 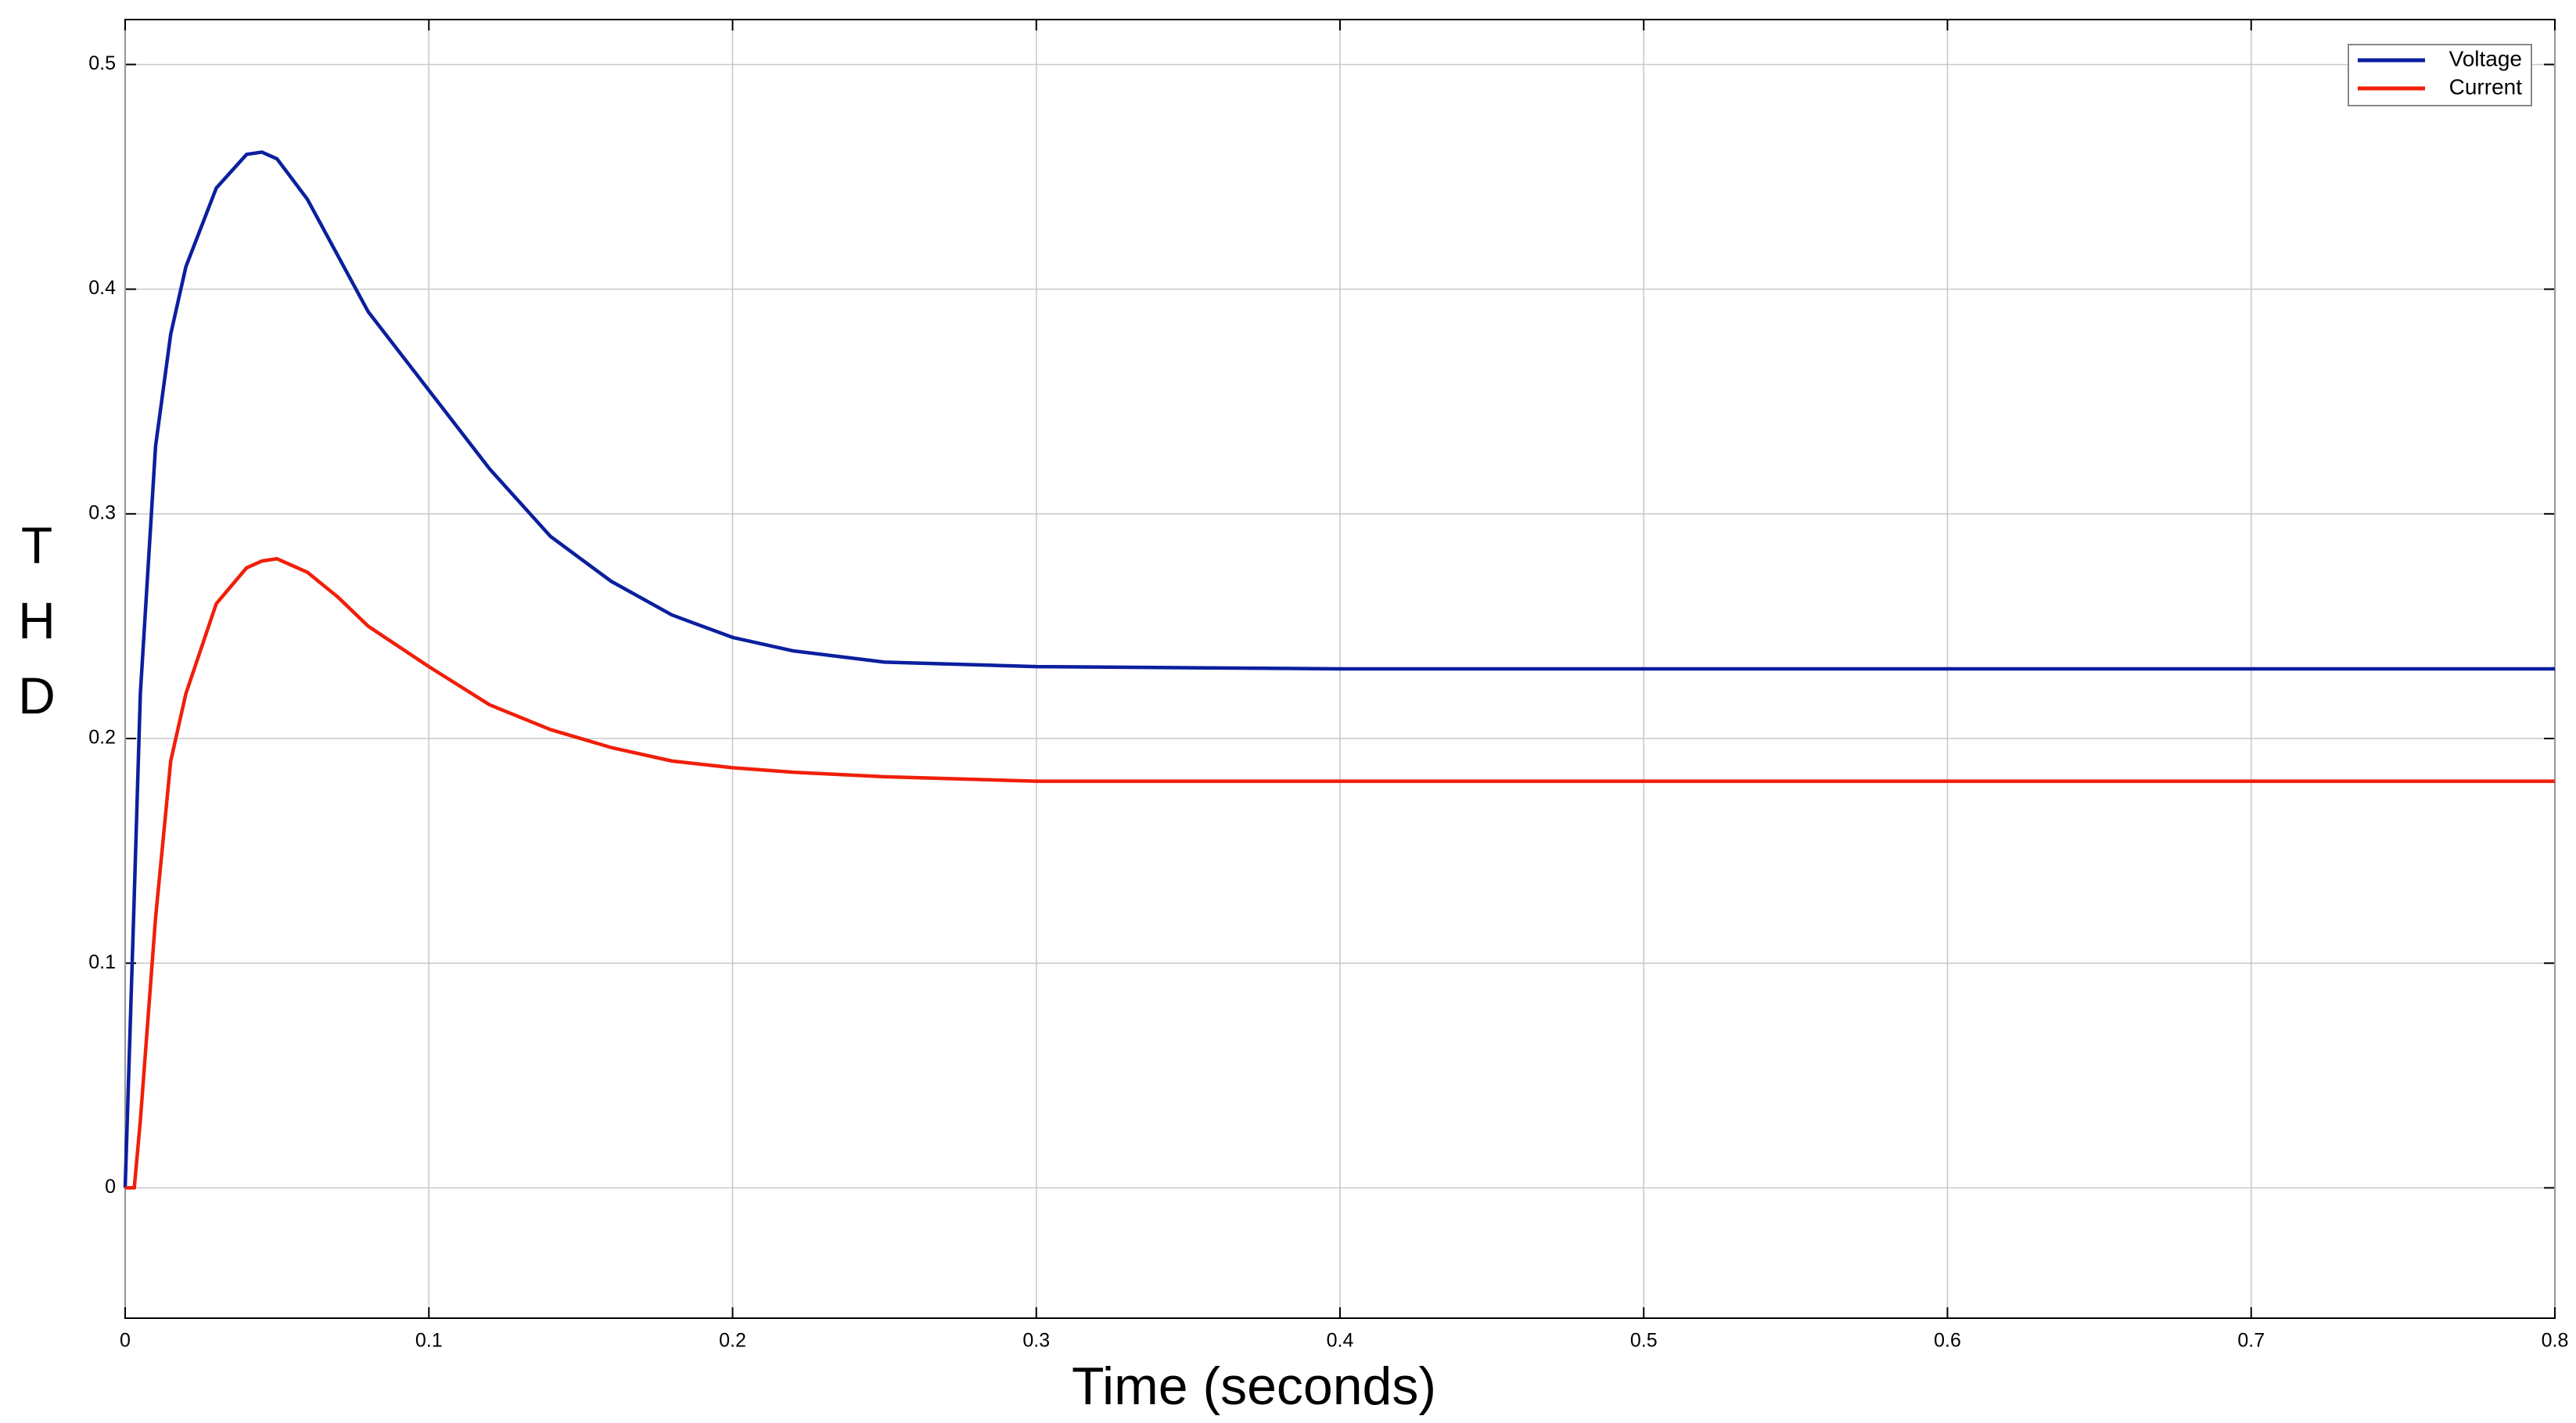 I want to click on y-tick-label: 0.4, so click(x=102, y=288).